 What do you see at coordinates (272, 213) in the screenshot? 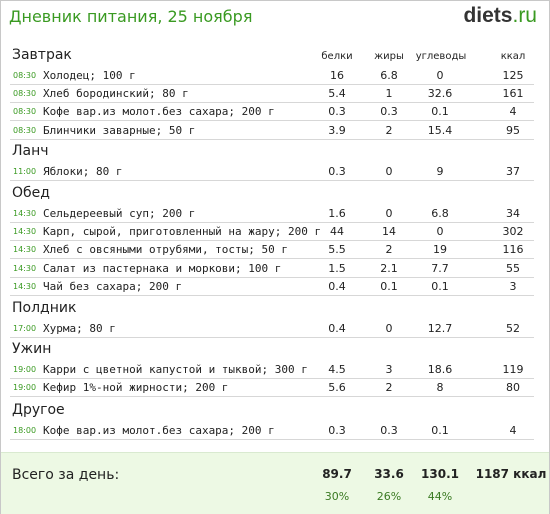
I see `food-row: 14:30 Сельдереевый суп; 200 г 1.6 0 6.8 34` at bounding box center [272, 213].